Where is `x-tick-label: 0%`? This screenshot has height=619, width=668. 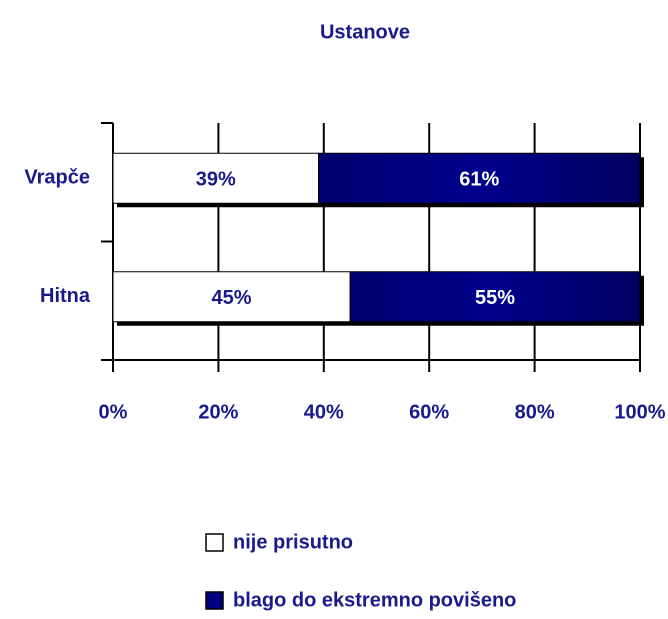
x-tick-label: 0% is located at coordinates (113, 412).